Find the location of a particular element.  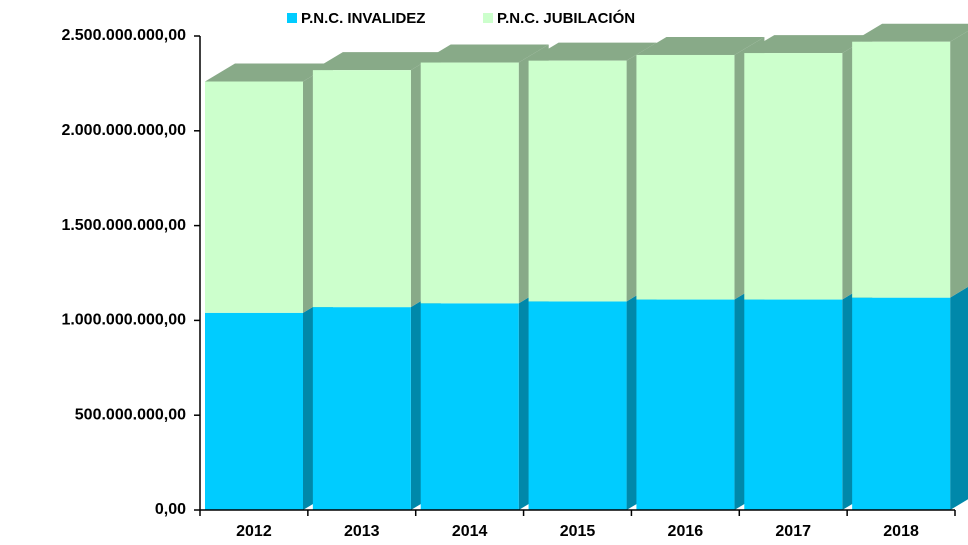

x-tick-label: 2013 is located at coordinates (362, 531).